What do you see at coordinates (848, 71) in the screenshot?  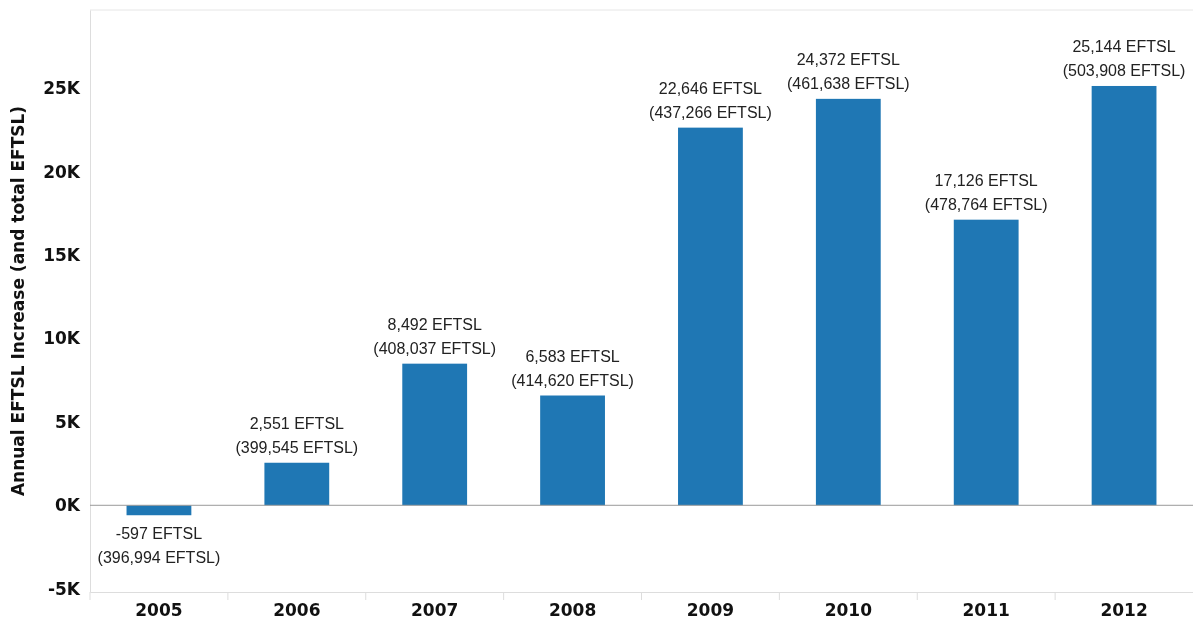 I see `data-label: 24,372 EFTSL (461,638 EFTSL)` at bounding box center [848, 71].